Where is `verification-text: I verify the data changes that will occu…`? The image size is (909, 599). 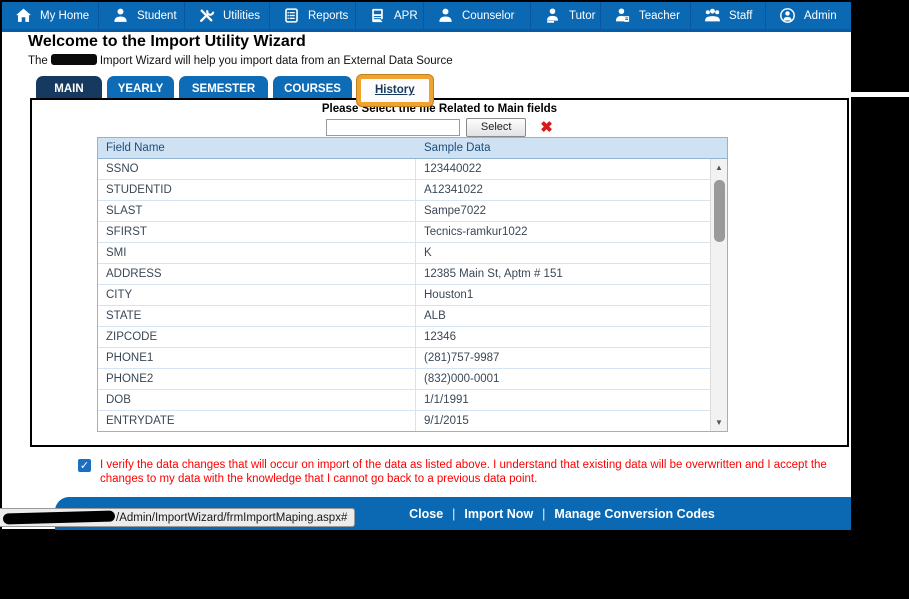
verification-text: I verify the data changes that will occu… is located at coordinates (463, 472).